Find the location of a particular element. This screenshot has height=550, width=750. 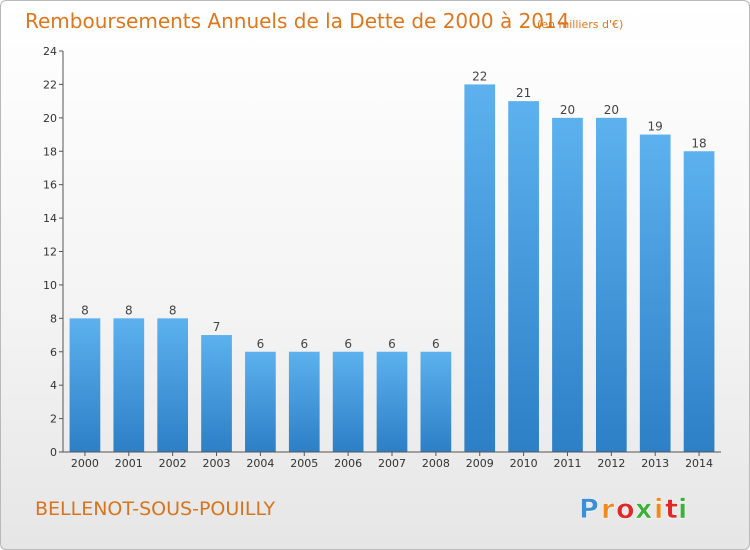

x-tick-label: 2005 is located at coordinates (304, 463).